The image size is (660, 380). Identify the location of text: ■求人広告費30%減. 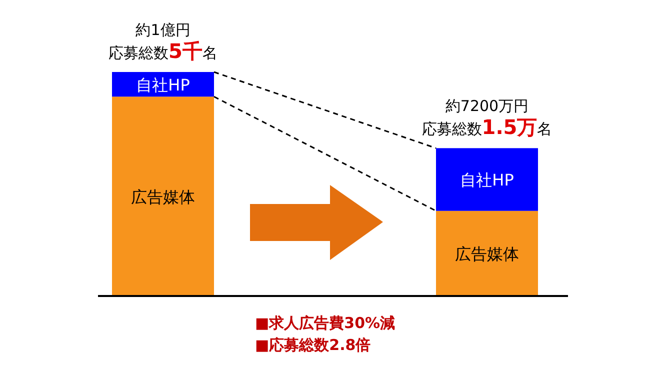
(325, 323).